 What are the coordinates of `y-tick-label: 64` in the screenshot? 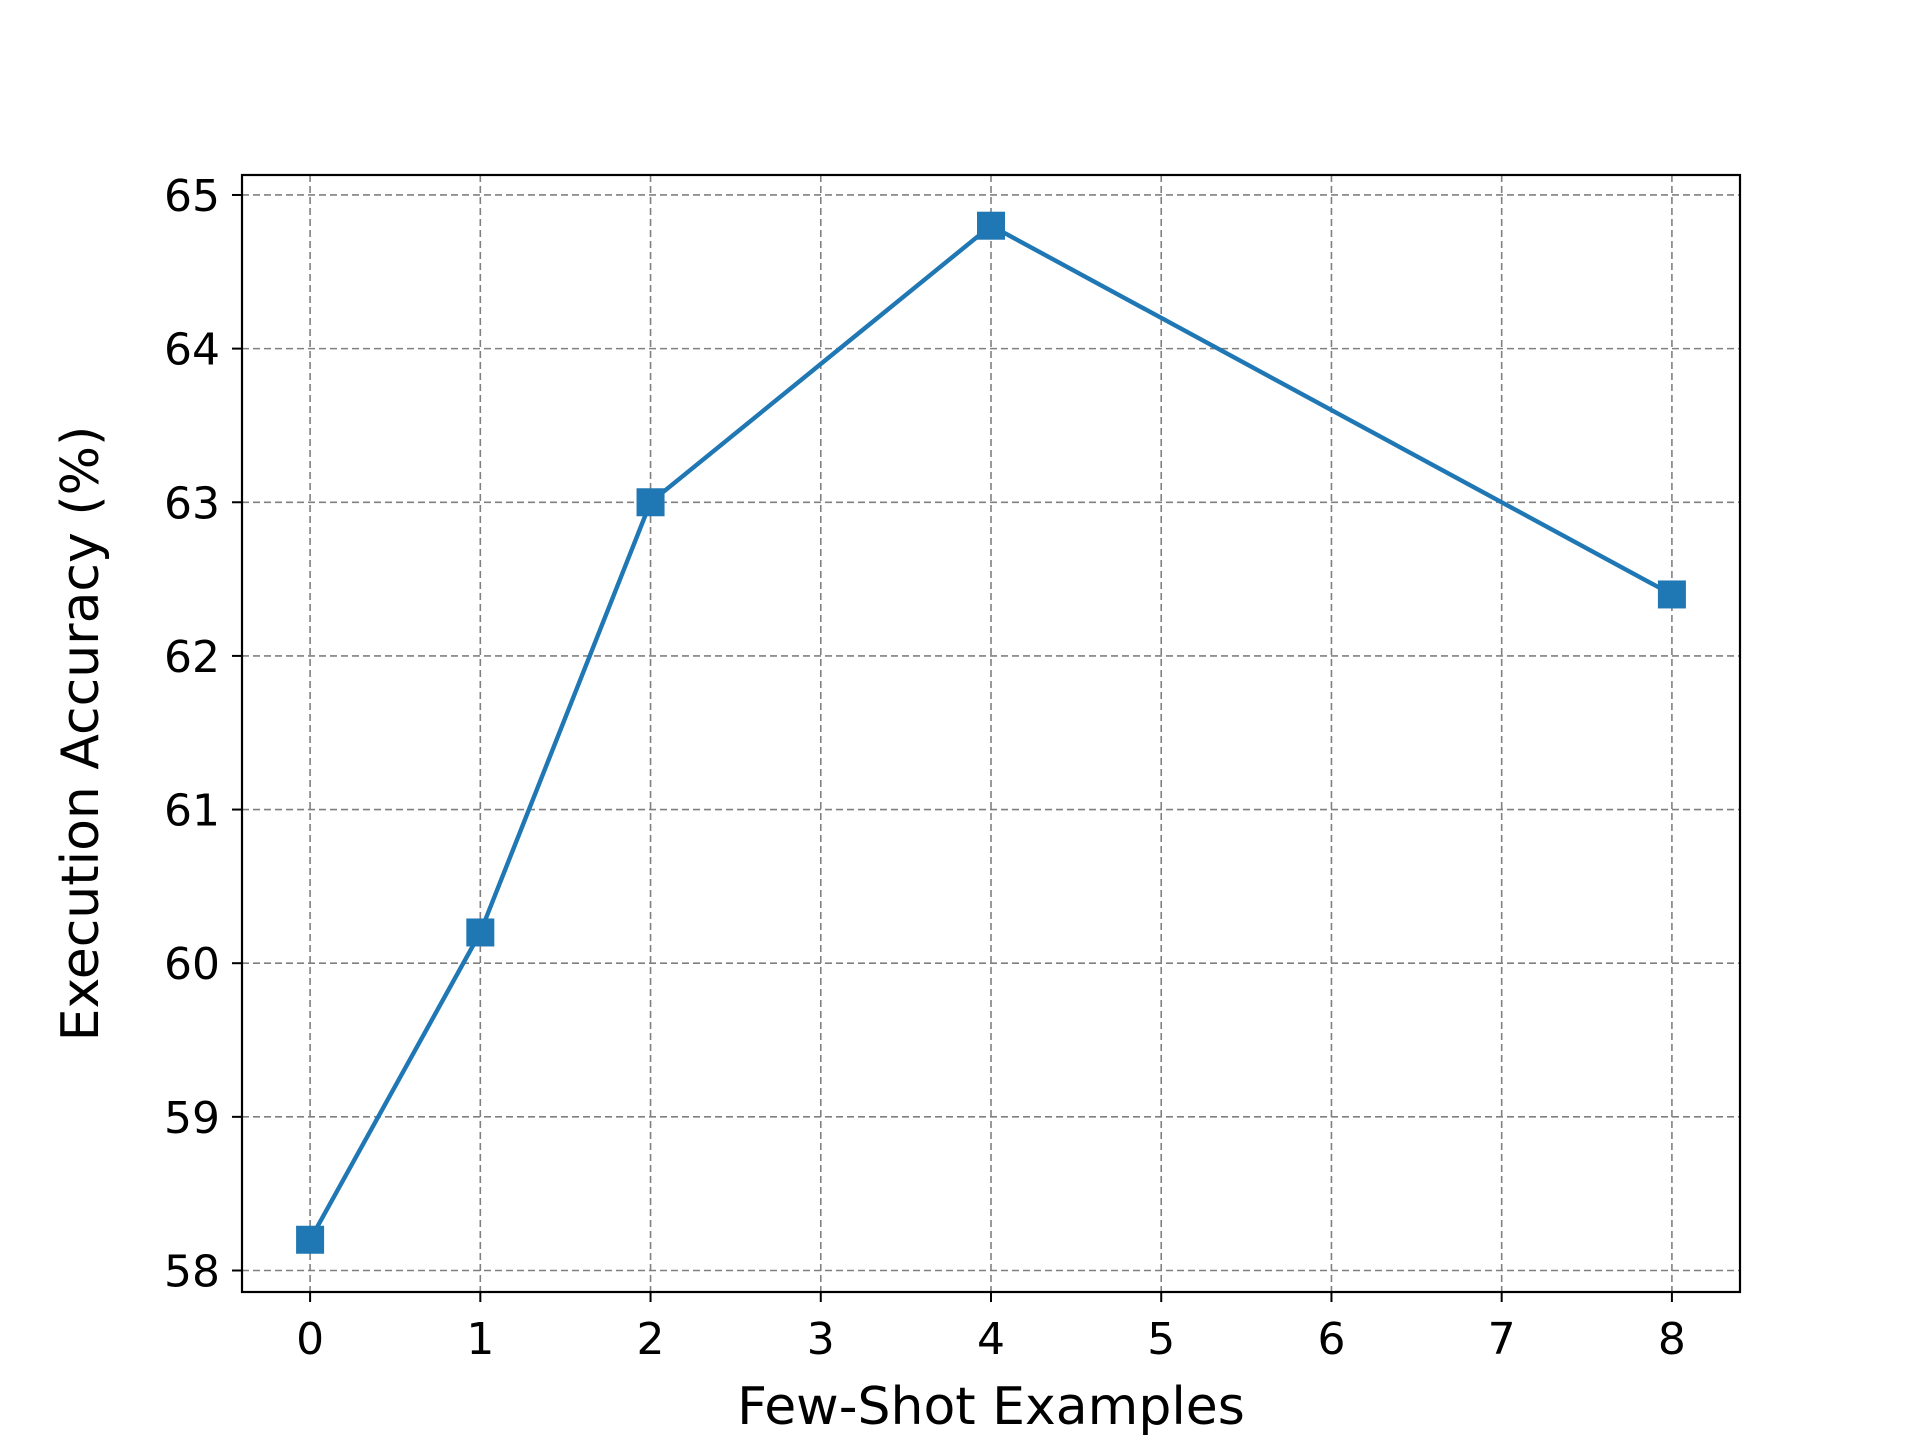 It's located at (192, 350).